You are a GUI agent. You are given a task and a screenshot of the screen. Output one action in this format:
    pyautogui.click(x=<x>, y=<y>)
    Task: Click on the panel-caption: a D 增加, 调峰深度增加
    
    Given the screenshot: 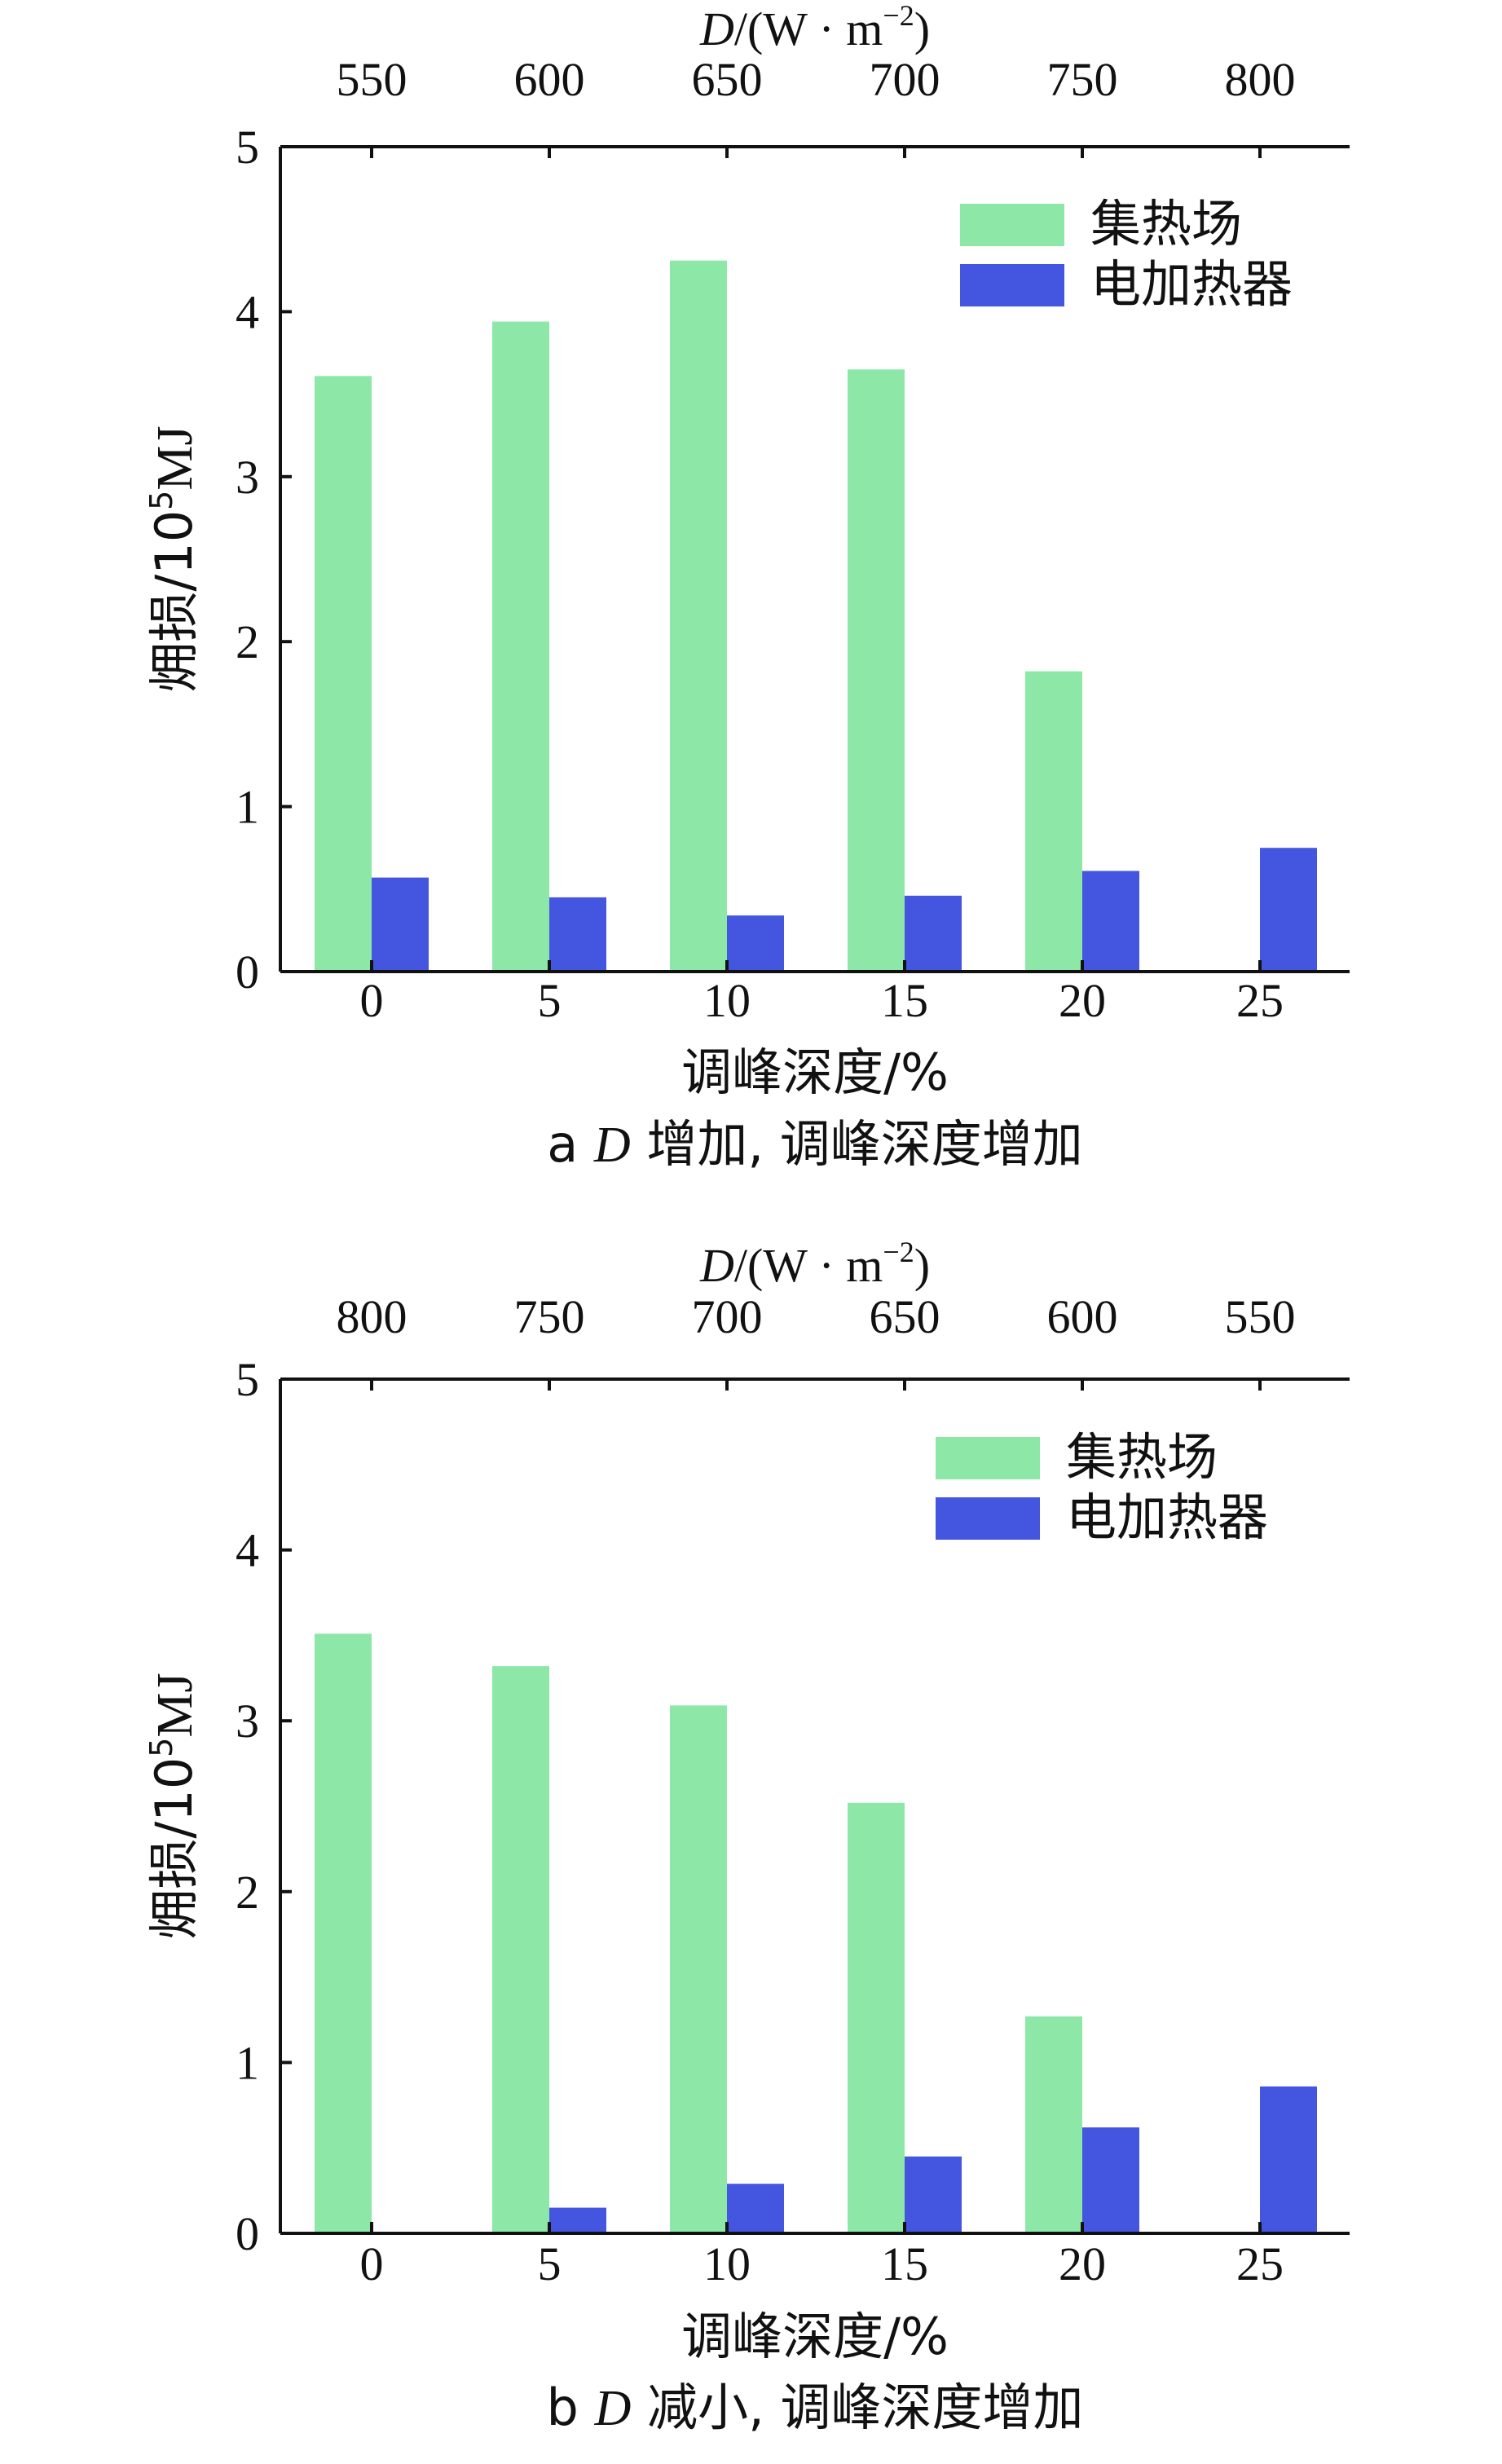 What is the action you would take?
    pyautogui.click(x=815, y=1144)
    